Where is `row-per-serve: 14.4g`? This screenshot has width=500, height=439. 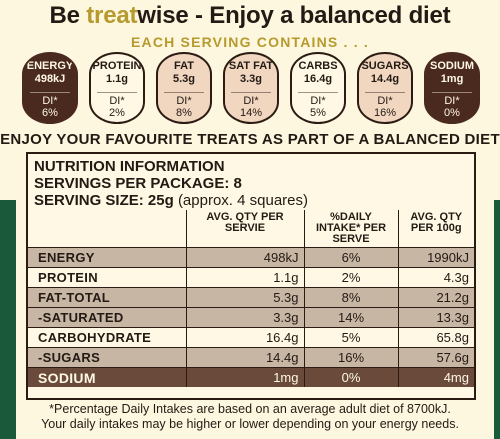 row-per-serve: 14.4g is located at coordinates (244, 357).